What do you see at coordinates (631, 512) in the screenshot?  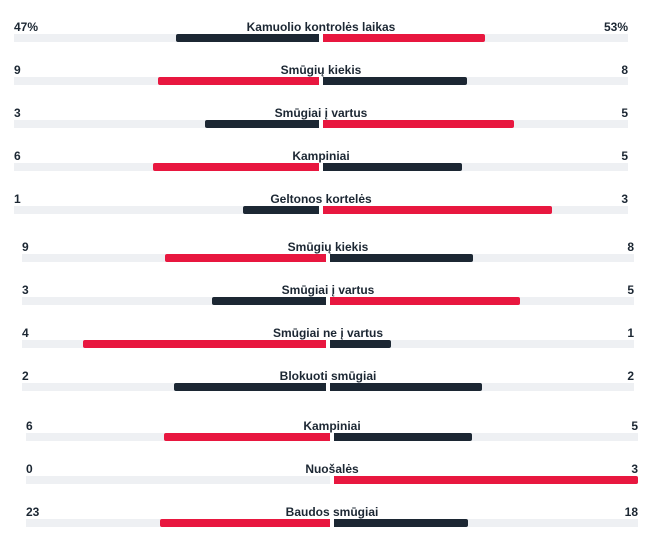 I see `away-value: 18` at bounding box center [631, 512].